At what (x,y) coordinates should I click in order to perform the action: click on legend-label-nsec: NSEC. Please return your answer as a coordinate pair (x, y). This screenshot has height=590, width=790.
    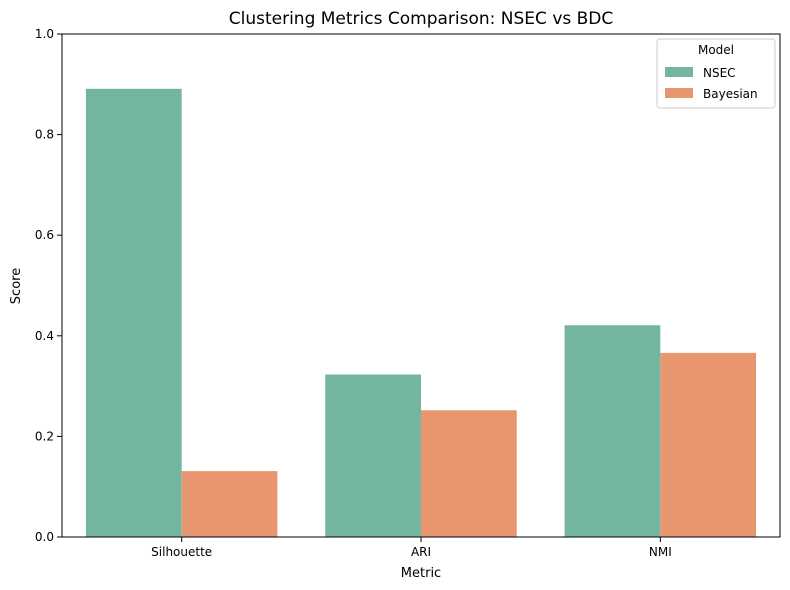
    Looking at the image, I should click on (719, 73).